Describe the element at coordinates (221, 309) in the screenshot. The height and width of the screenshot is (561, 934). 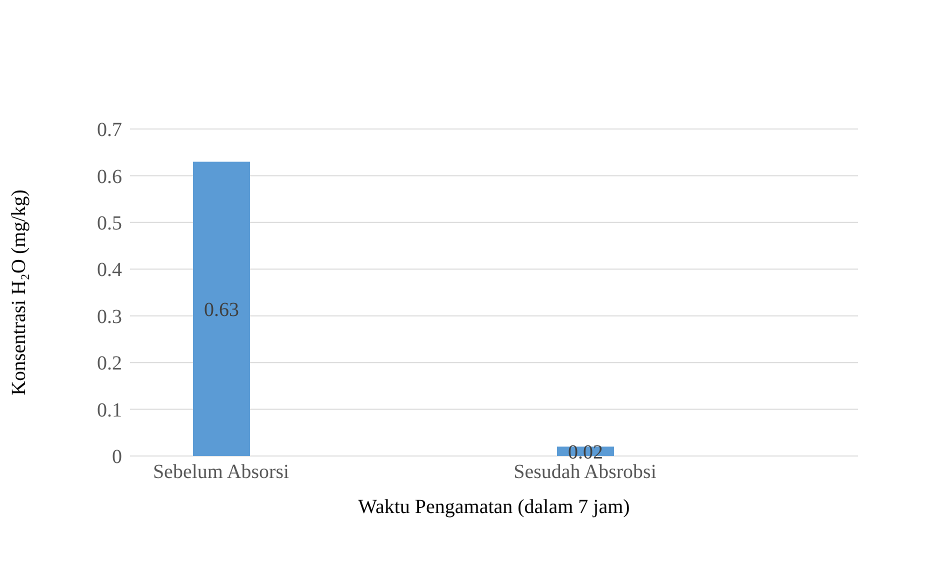
I see `data-label: 0.63` at that location.